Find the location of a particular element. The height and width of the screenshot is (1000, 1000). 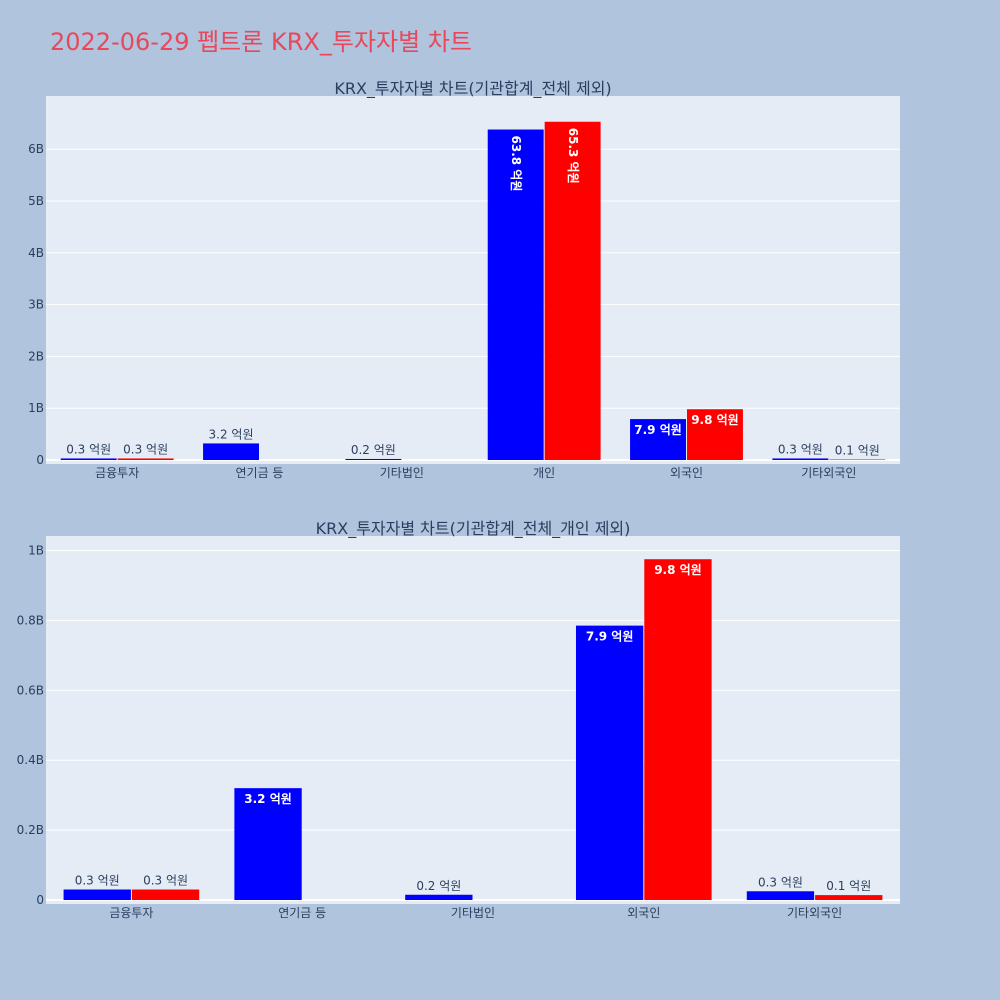

y-tick-label: 2B is located at coordinates (36, 356).